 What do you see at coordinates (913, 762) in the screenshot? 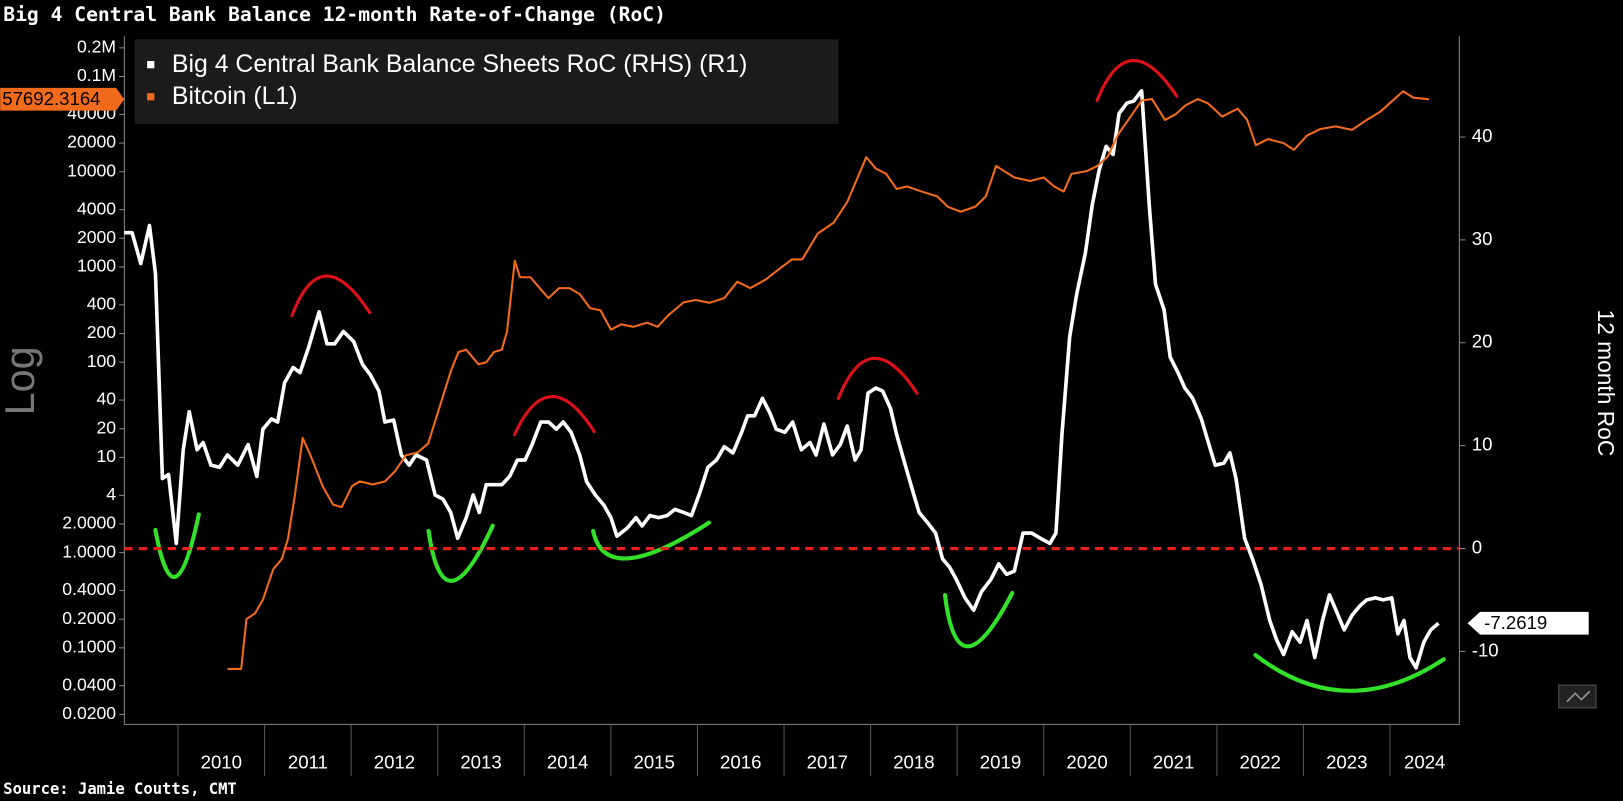
I see `x-tick-label: 2018` at bounding box center [913, 762].